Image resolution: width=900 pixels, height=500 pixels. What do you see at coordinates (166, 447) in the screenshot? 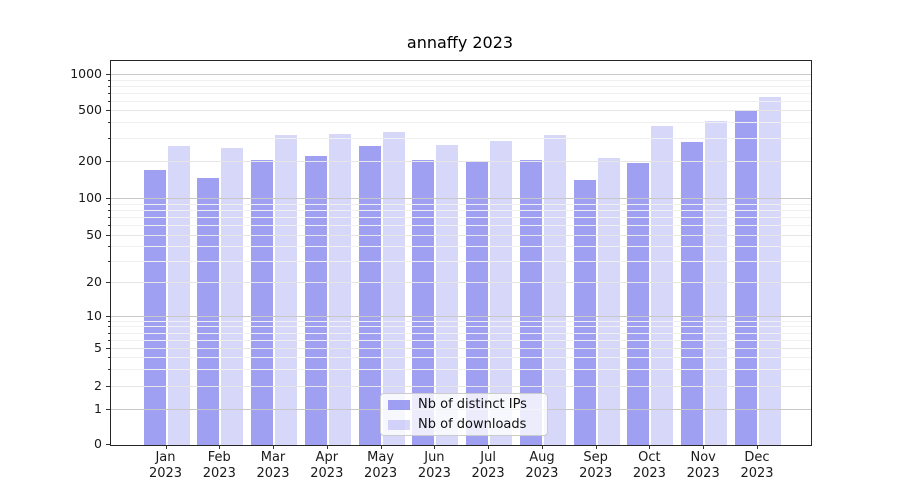
I see `x-axis-tick-jan` at bounding box center [166, 447].